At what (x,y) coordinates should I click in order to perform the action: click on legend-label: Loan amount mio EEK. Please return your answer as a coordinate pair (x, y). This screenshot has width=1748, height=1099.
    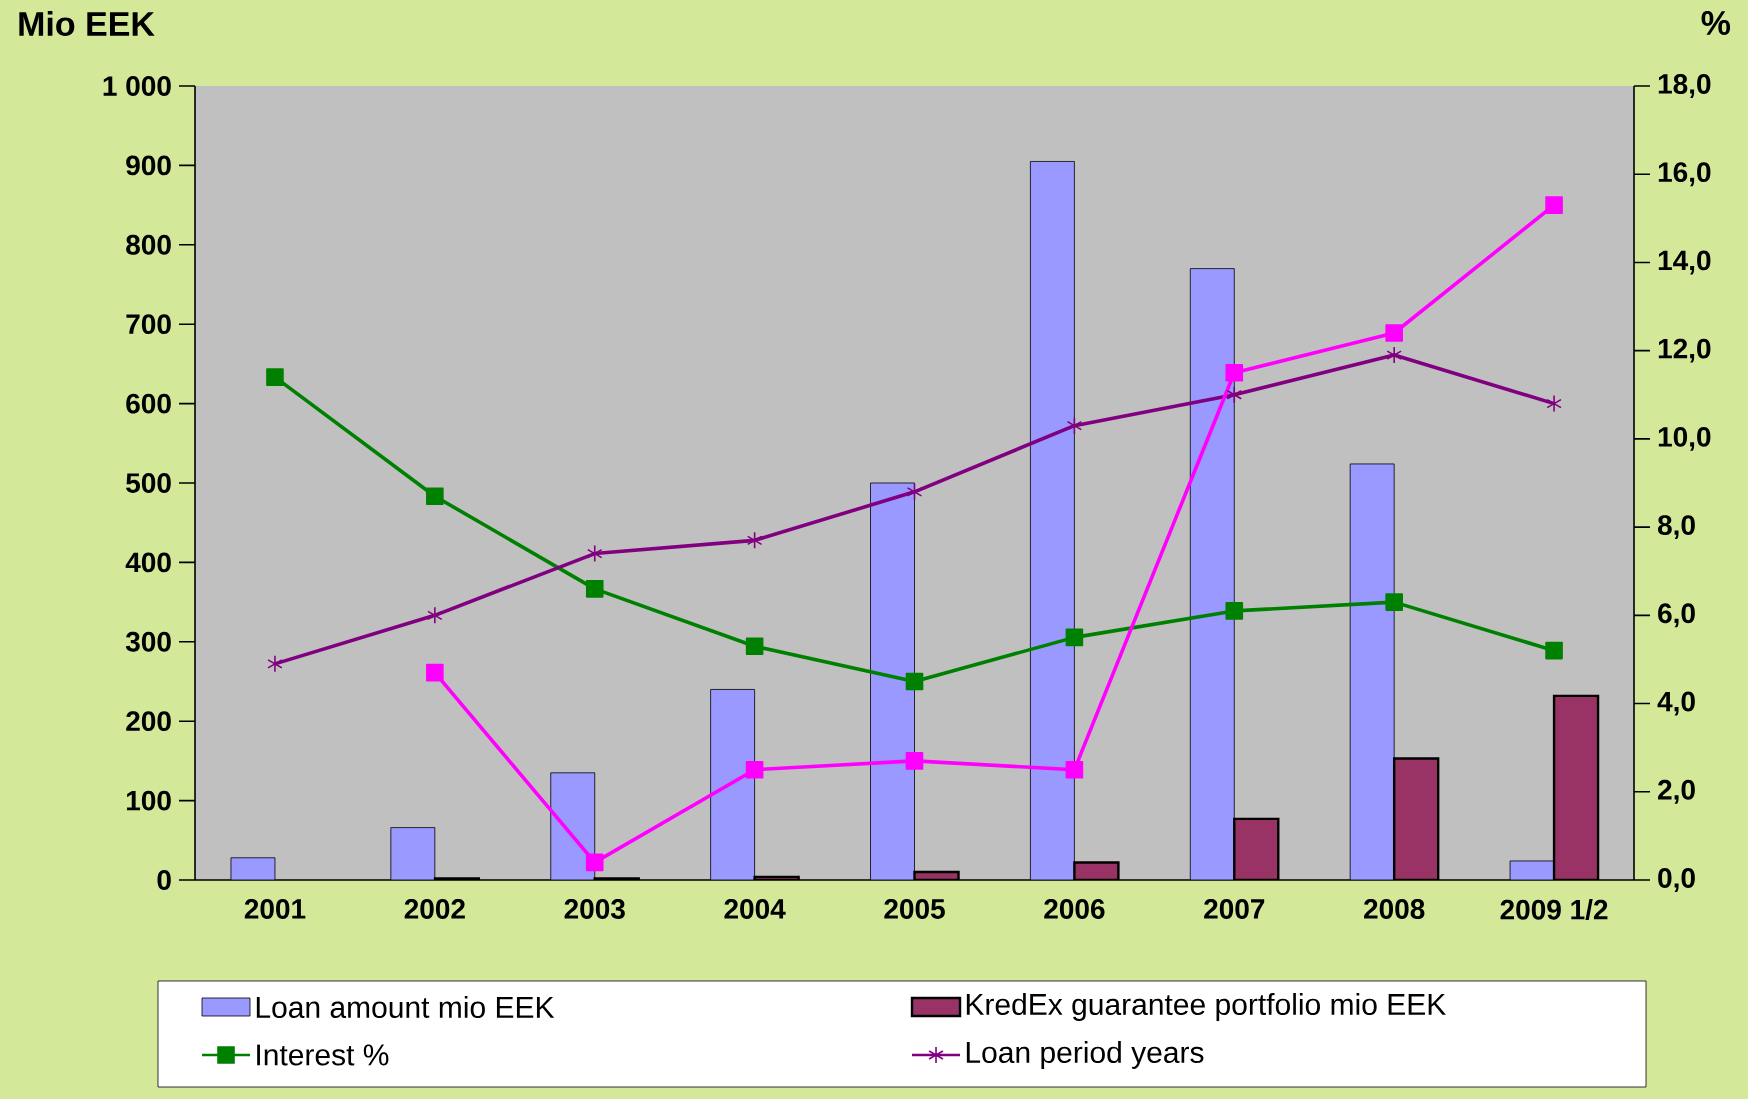
    Looking at the image, I should click on (405, 1007).